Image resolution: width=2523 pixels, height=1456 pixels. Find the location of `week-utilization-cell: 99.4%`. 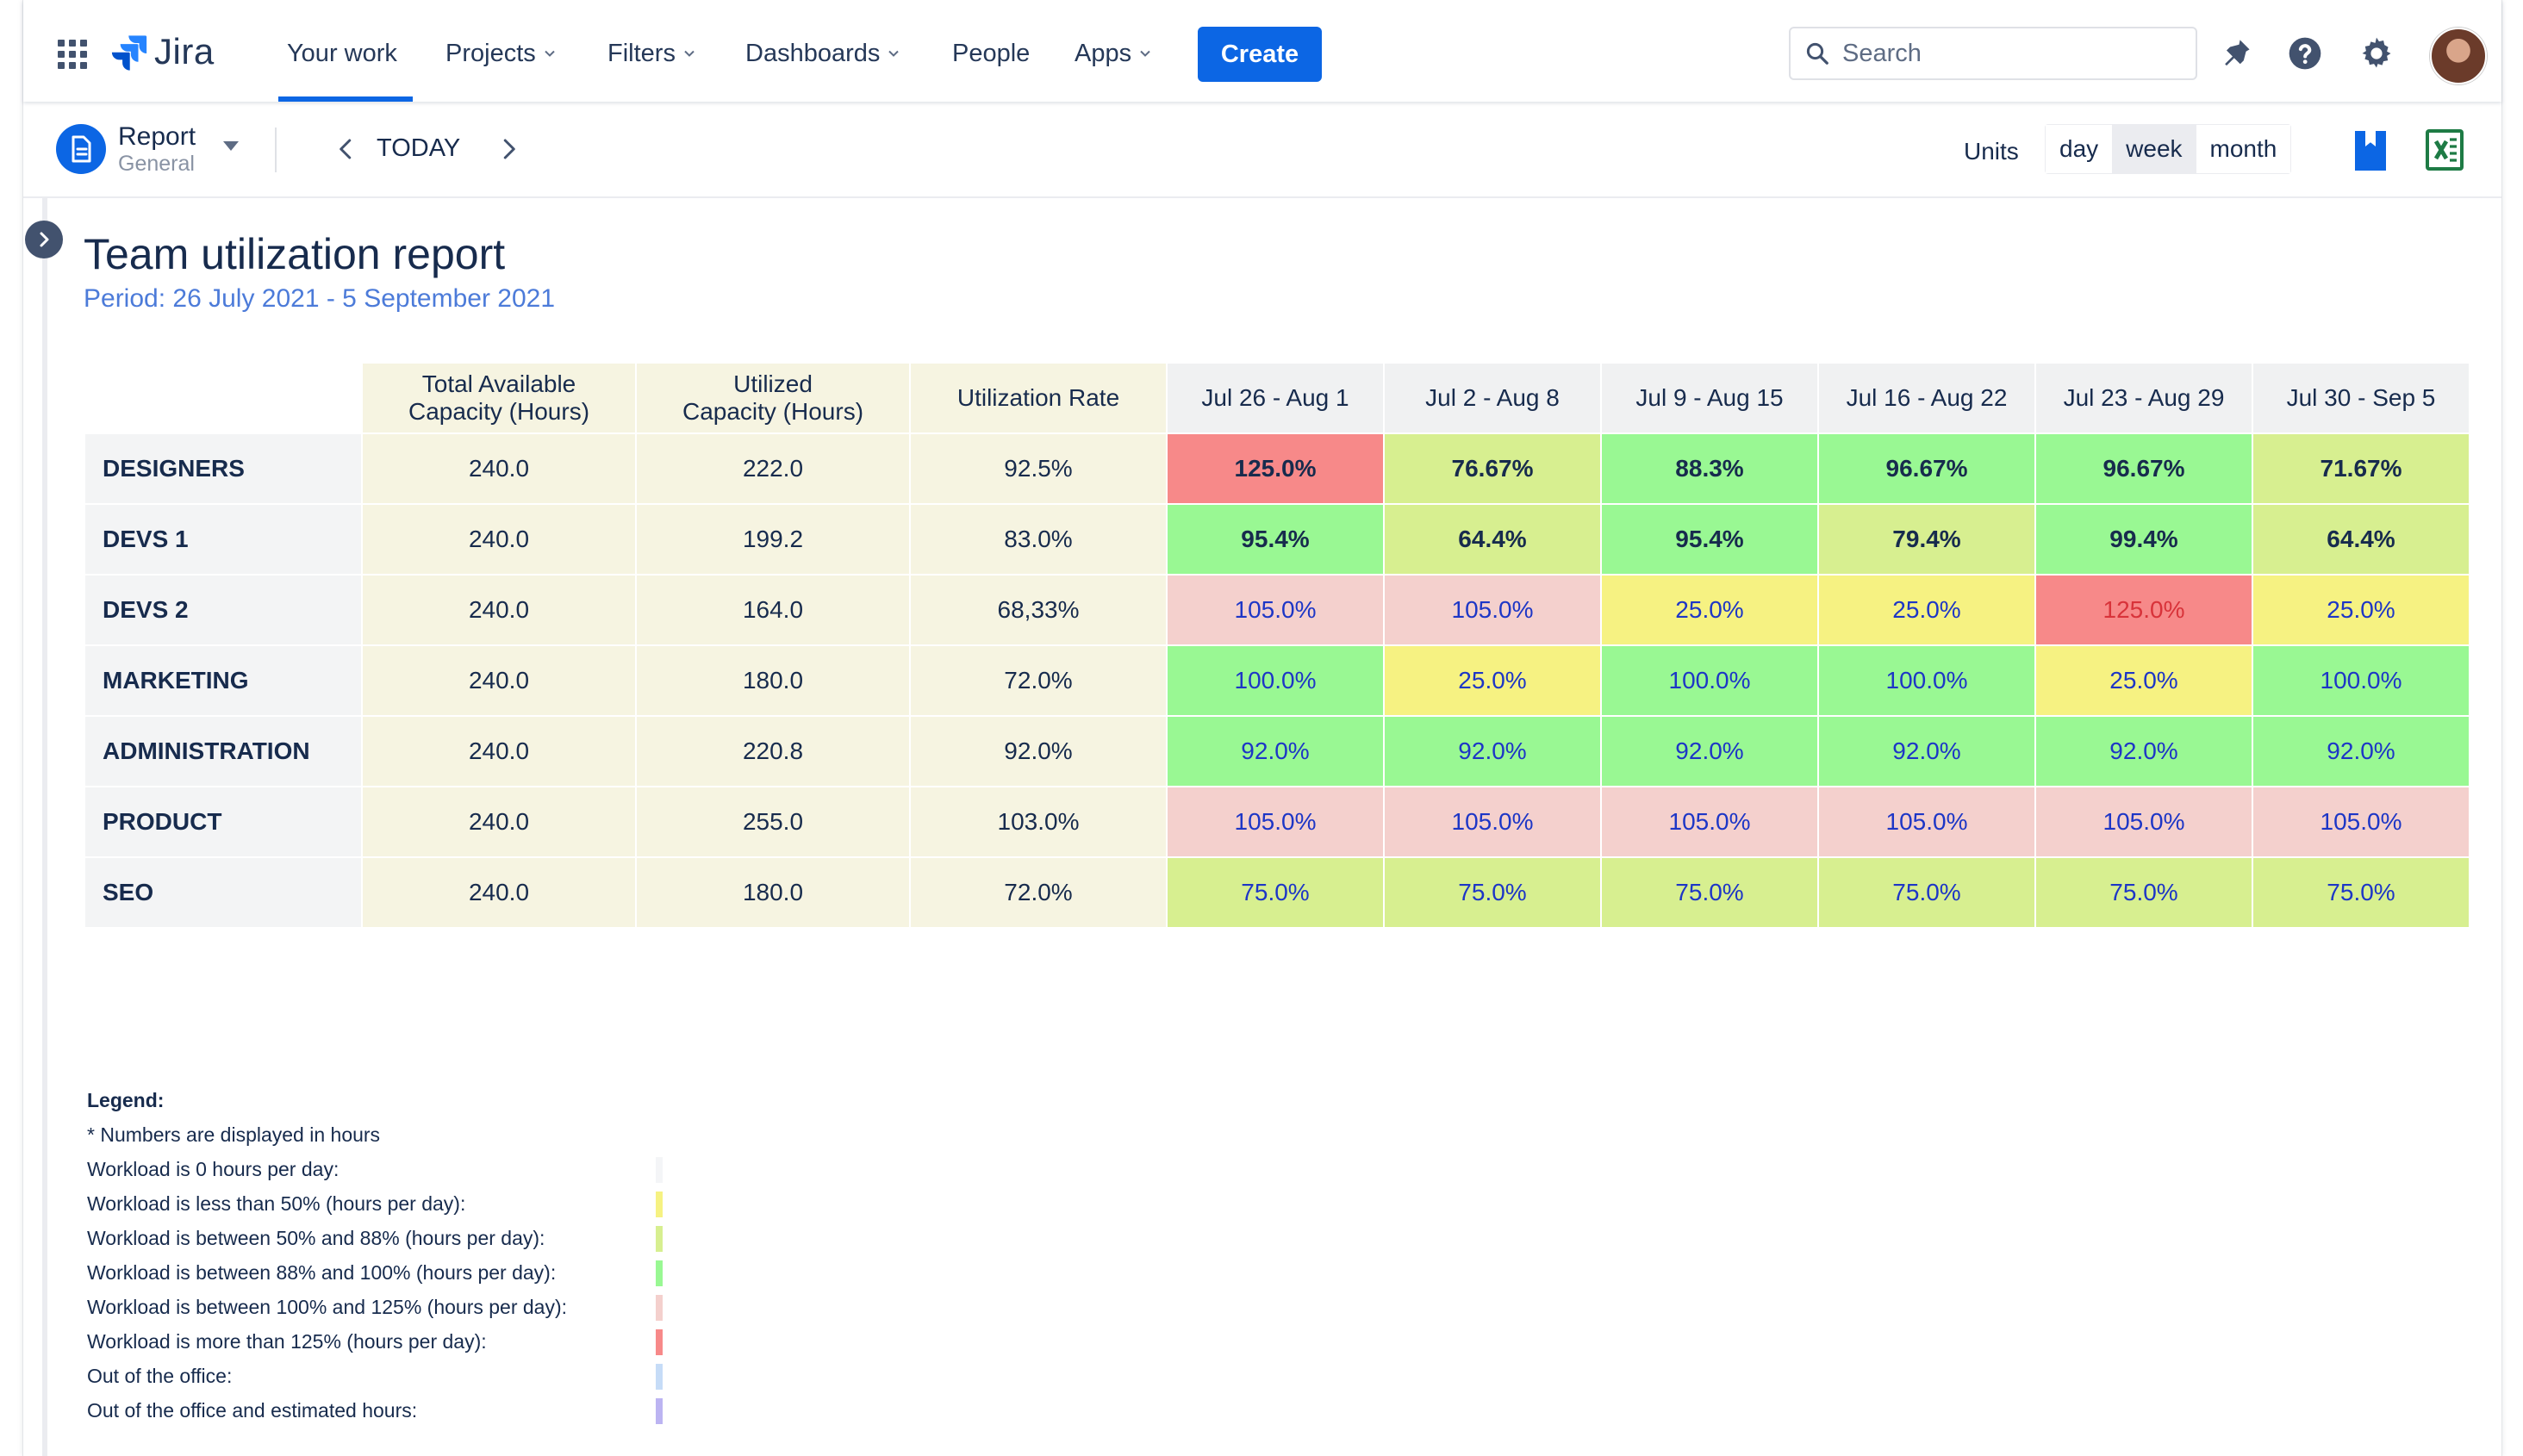

week-utilization-cell: 99.4% is located at coordinates (2143, 540).